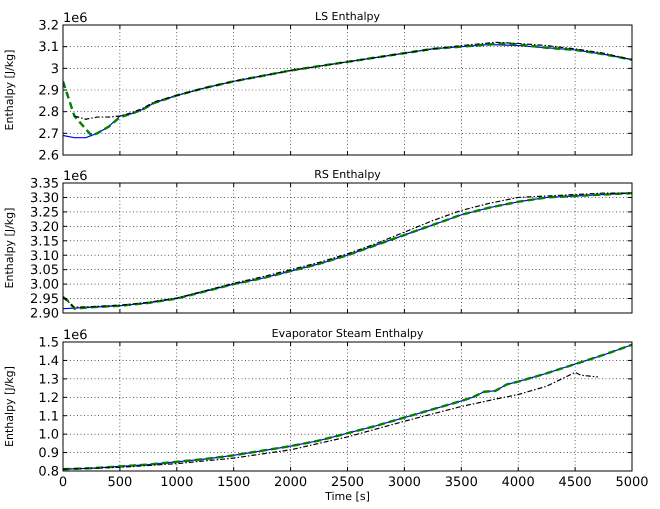  I want to click on y-tick-label: 3, so click(54, 69).